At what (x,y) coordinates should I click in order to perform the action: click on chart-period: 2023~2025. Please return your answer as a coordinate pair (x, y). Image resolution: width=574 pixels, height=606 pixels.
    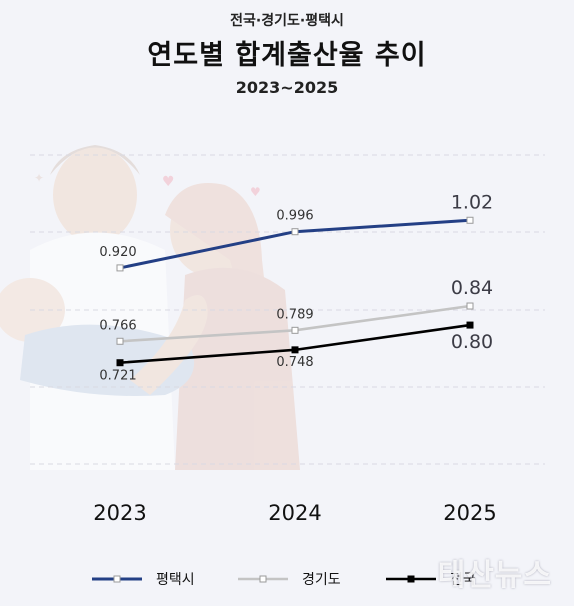
    Looking at the image, I should click on (287, 87).